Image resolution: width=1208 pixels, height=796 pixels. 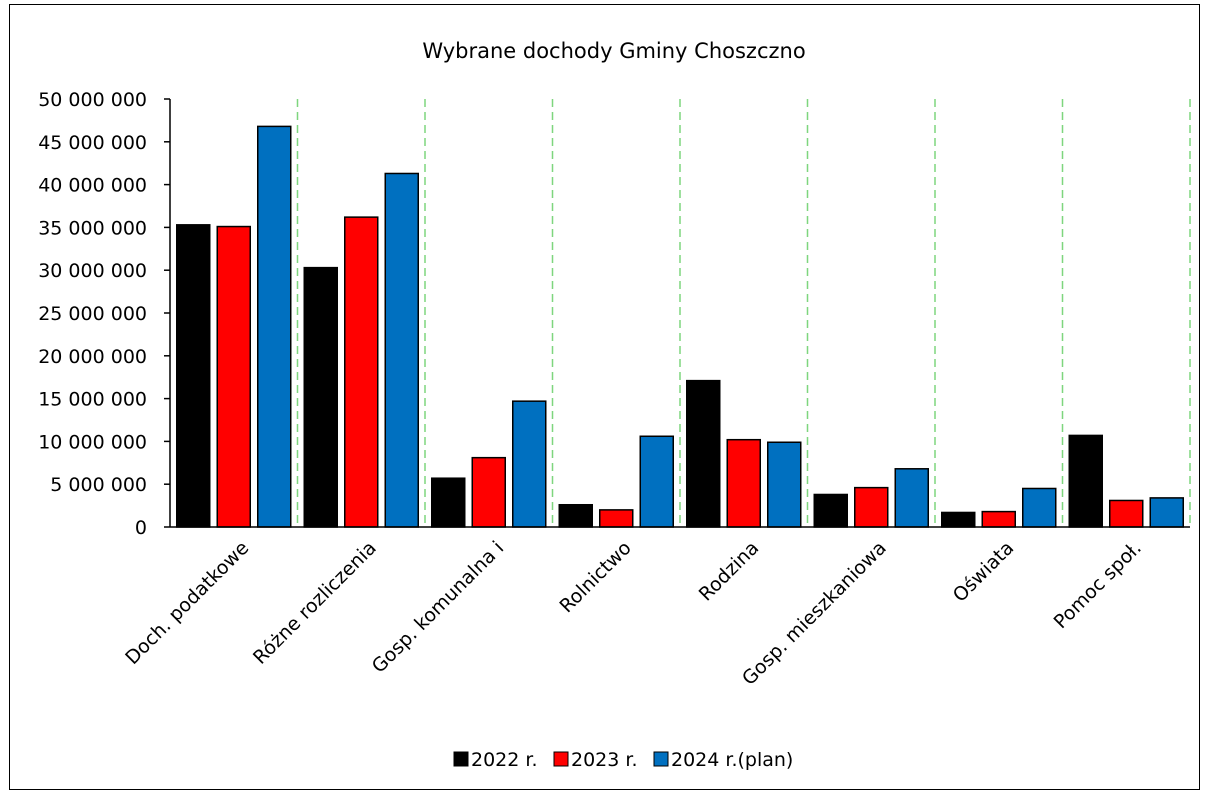 What do you see at coordinates (92, 100) in the screenshot?
I see `y-tick-label: 50 000 000` at bounding box center [92, 100].